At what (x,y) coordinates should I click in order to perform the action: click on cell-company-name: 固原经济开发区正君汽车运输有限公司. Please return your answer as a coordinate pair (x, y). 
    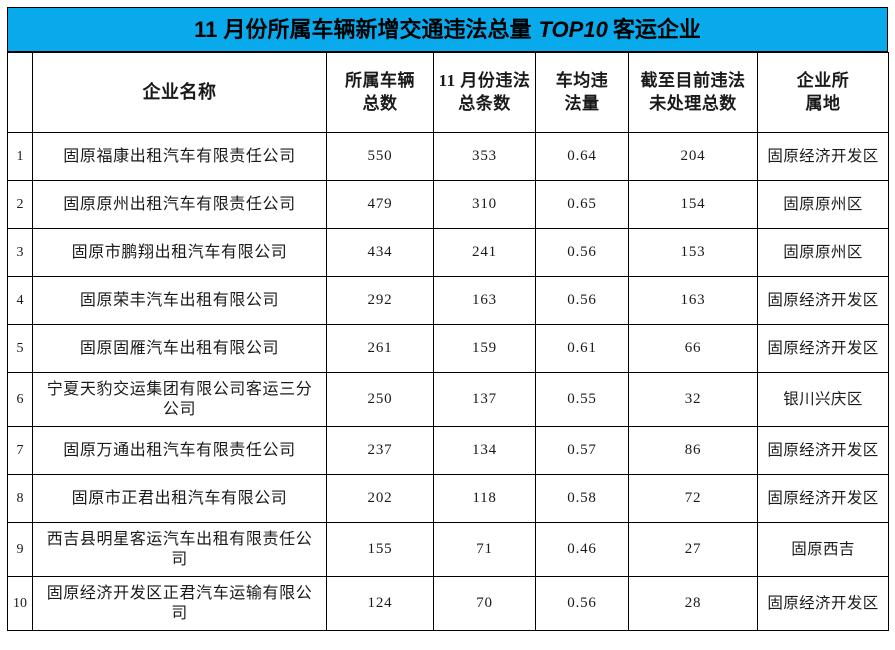
    Looking at the image, I should click on (179, 603).